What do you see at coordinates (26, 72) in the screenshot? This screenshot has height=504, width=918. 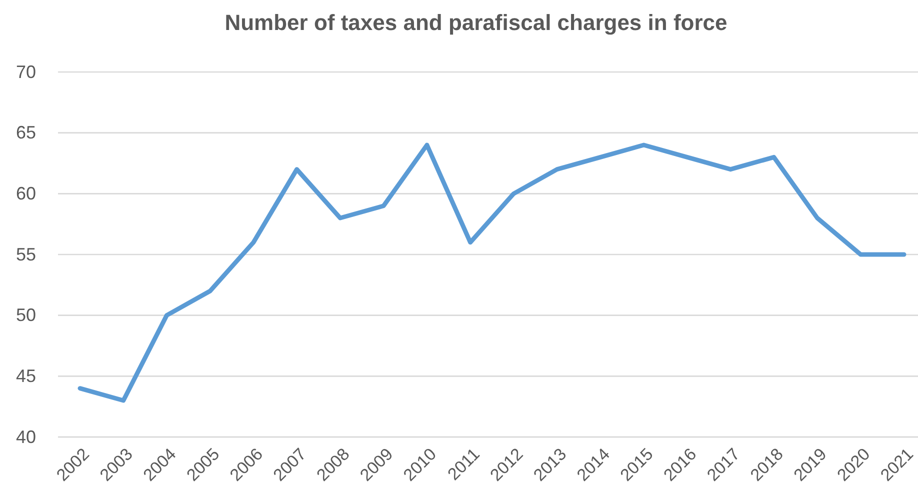 I see `y-tick-label: 70` at bounding box center [26, 72].